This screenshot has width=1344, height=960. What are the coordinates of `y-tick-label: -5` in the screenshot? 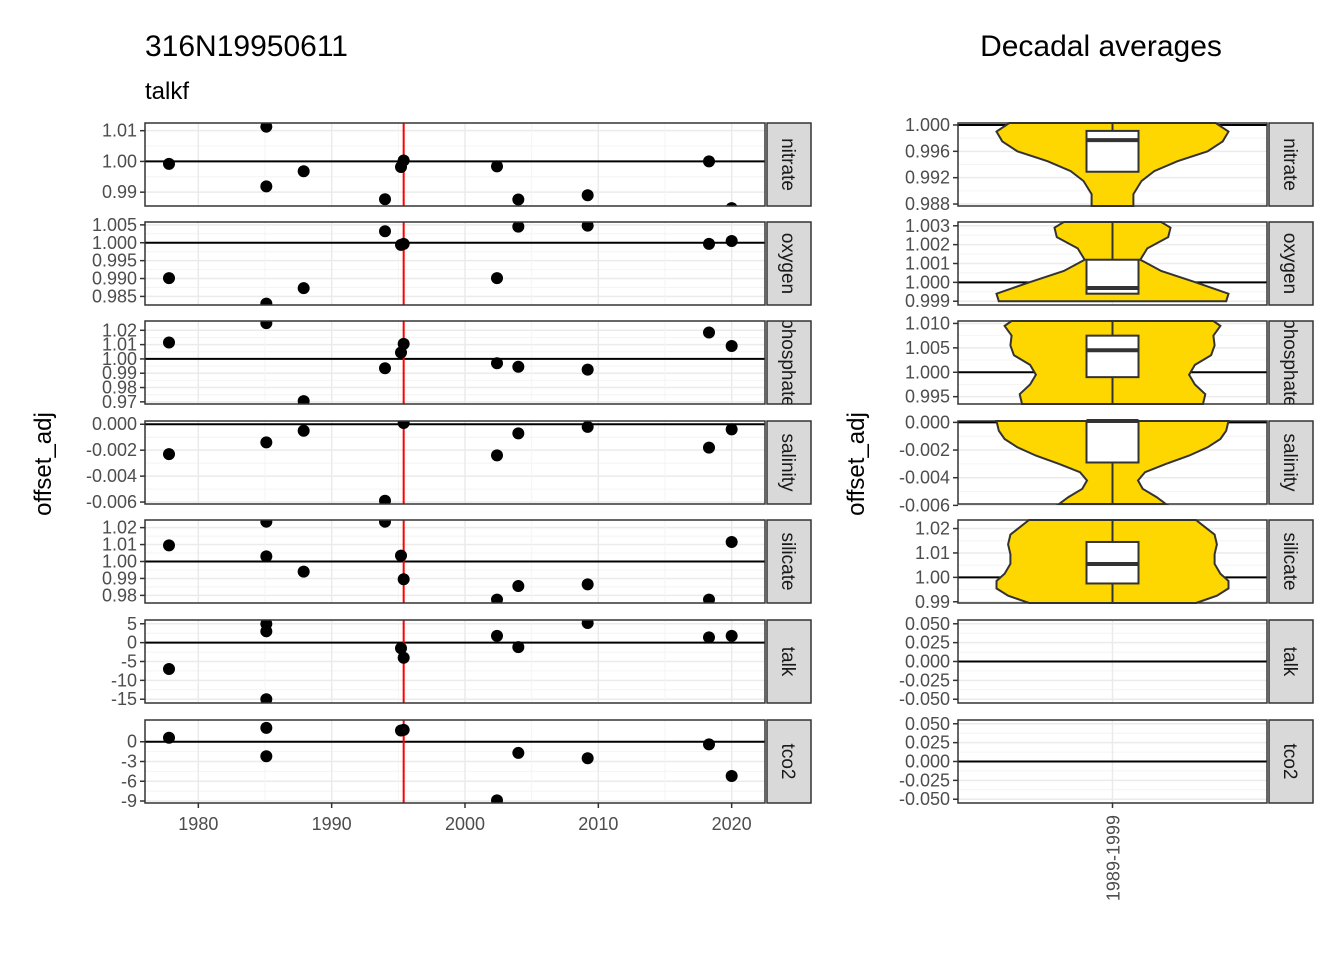 It's located at (129, 662).